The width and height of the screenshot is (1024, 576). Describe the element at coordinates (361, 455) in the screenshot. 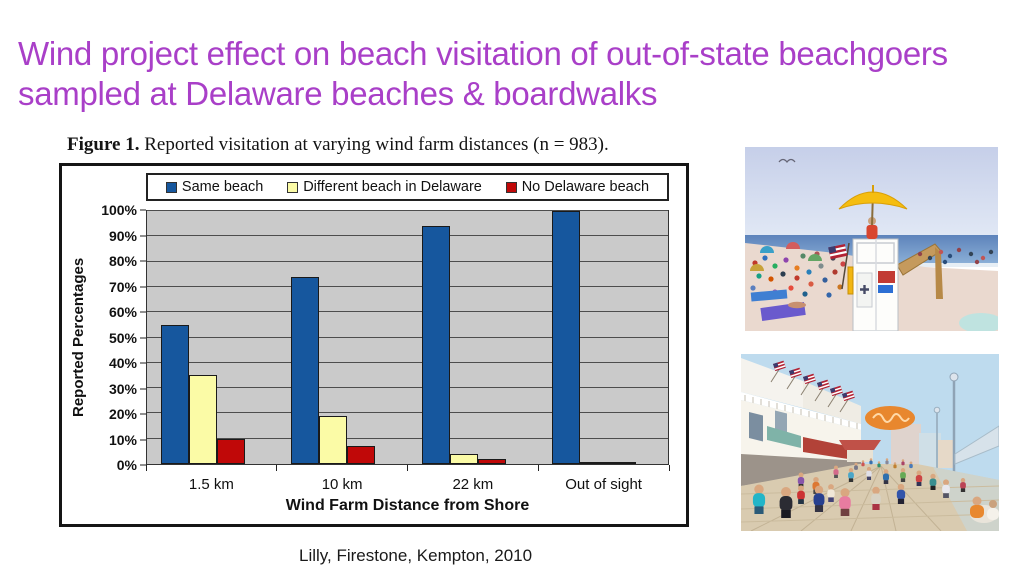

I see `bar-no-delaware-beach-10-km` at that location.